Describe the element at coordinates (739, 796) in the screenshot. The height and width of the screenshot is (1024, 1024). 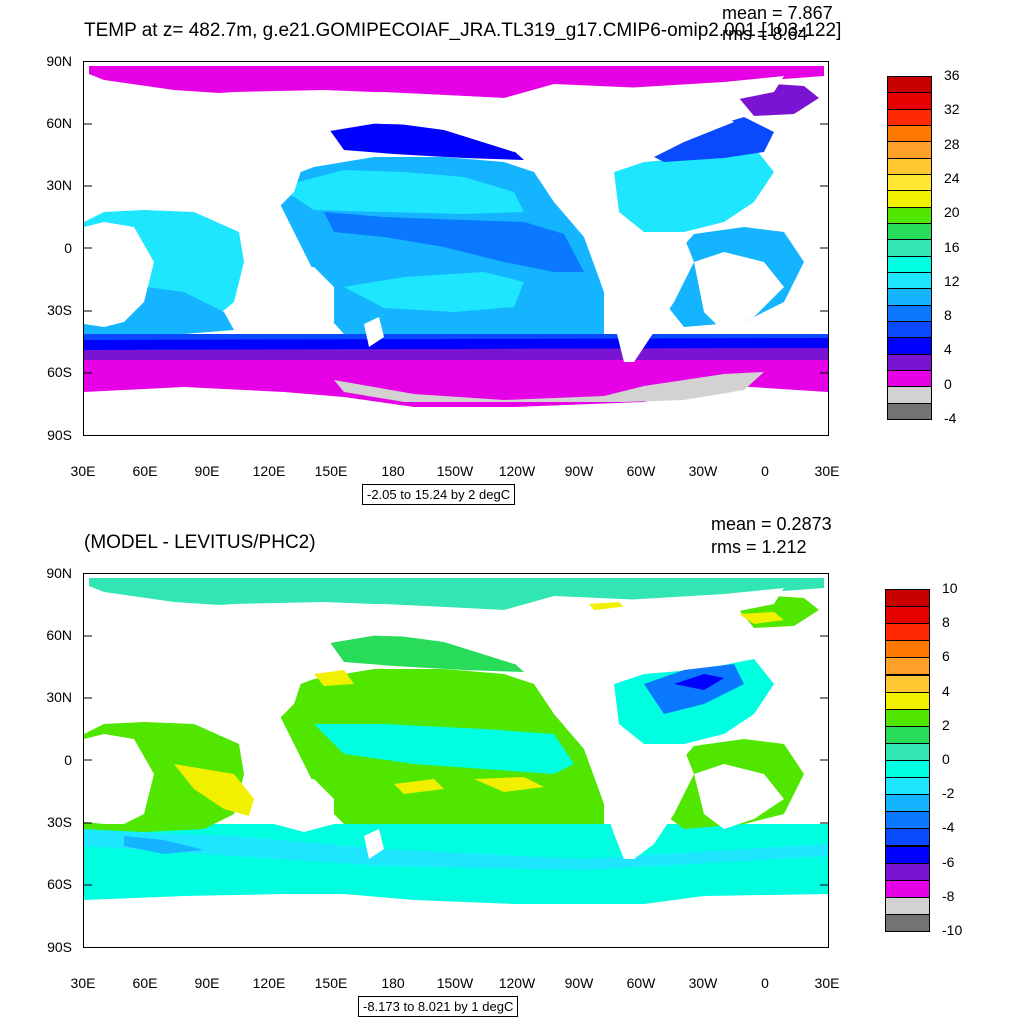
I see `southern-africa-landmass` at that location.